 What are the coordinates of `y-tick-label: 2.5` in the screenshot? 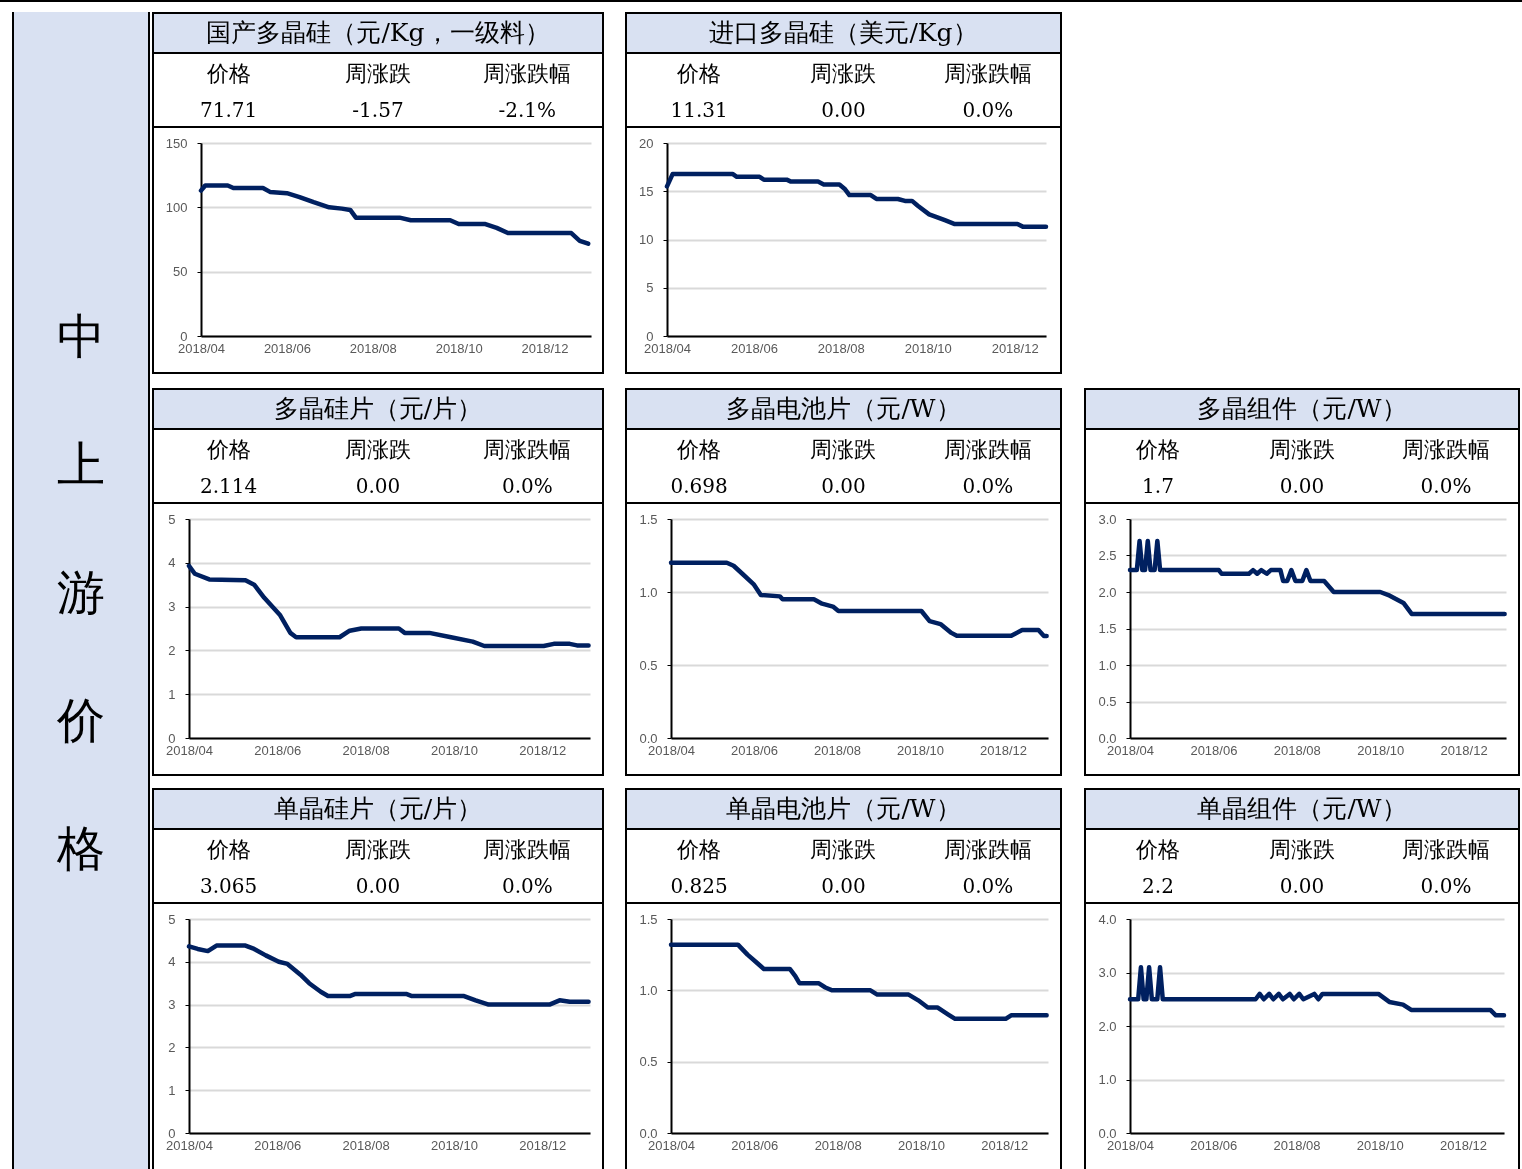 It's located at (1107, 555).